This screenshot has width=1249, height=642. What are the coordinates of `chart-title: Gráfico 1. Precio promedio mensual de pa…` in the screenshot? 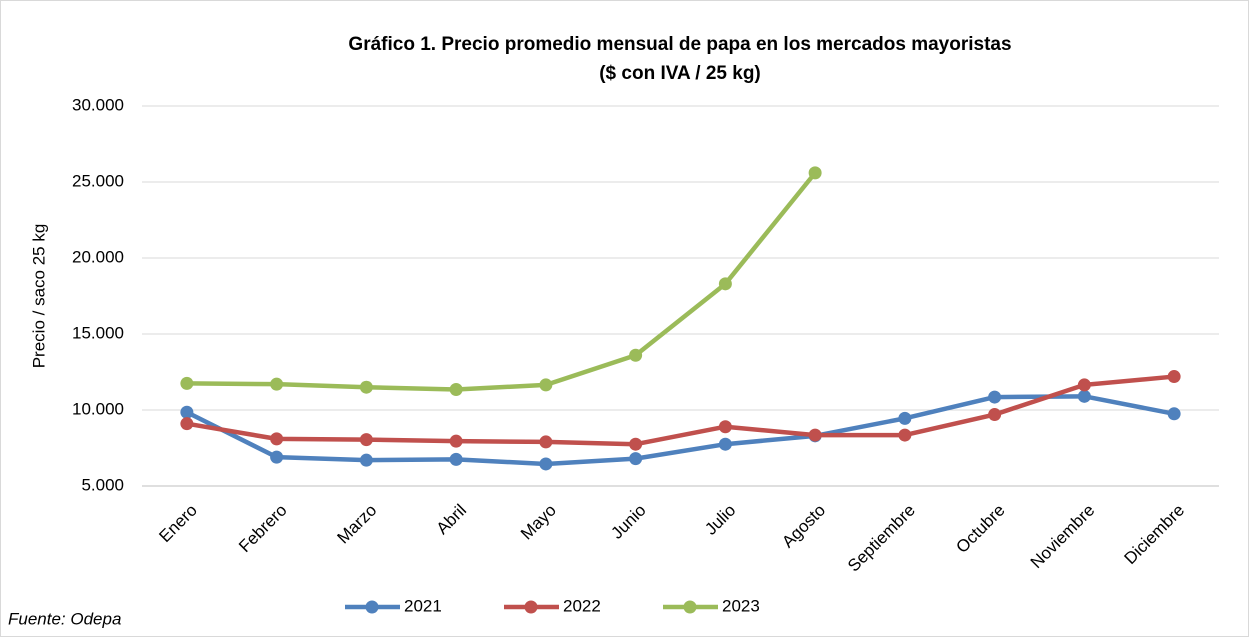 It's located at (679, 44).